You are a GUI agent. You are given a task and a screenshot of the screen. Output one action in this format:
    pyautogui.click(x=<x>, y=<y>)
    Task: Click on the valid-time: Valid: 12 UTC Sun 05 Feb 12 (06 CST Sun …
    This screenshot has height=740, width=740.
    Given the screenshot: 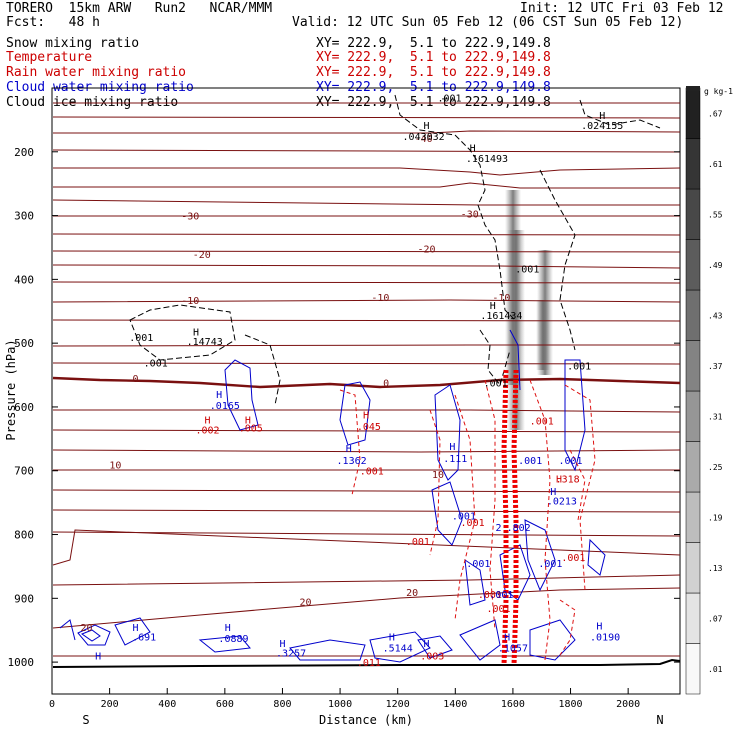 What is the action you would take?
    pyautogui.click(x=488, y=22)
    